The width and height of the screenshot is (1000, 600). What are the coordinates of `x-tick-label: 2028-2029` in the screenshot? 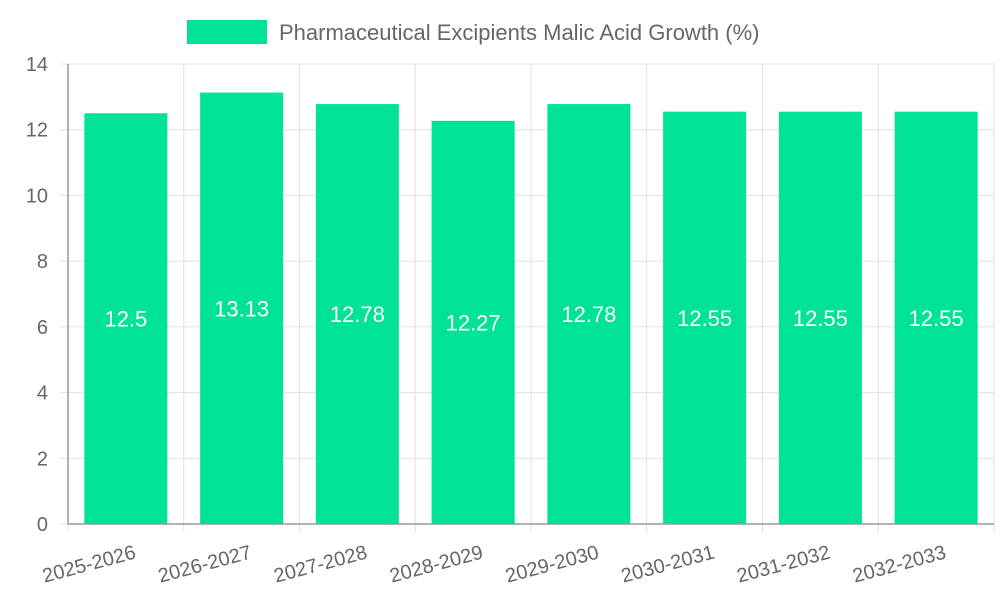 It's located at (436, 565).